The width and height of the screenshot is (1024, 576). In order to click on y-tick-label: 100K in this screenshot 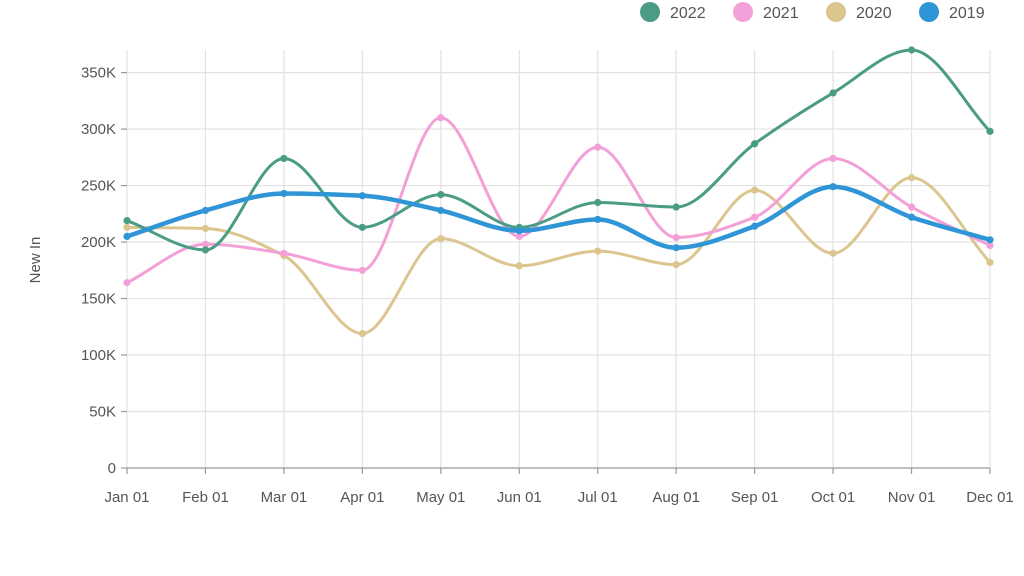, I will do `click(98, 355)`.